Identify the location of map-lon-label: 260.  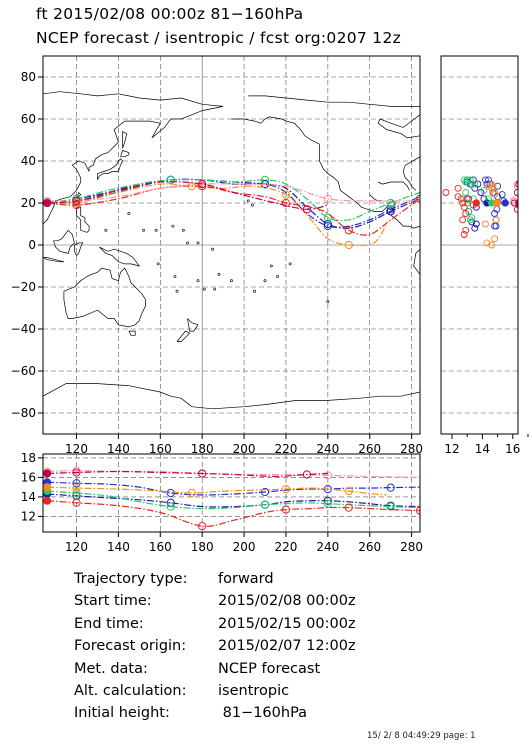
(369, 449).